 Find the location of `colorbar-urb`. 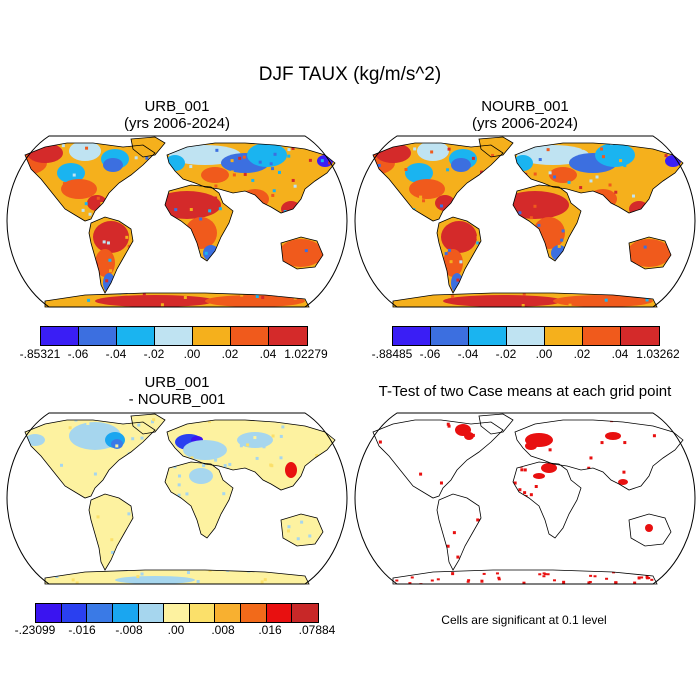

colorbar-urb is located at coordinates (174, 336).